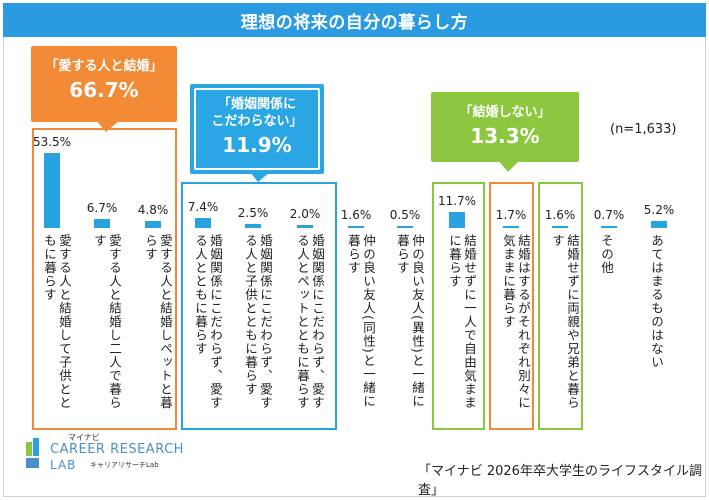 The image size is (709, 500). I want to click on callout-no-matter-caption-2: こだわらない」, so click(257, 121).